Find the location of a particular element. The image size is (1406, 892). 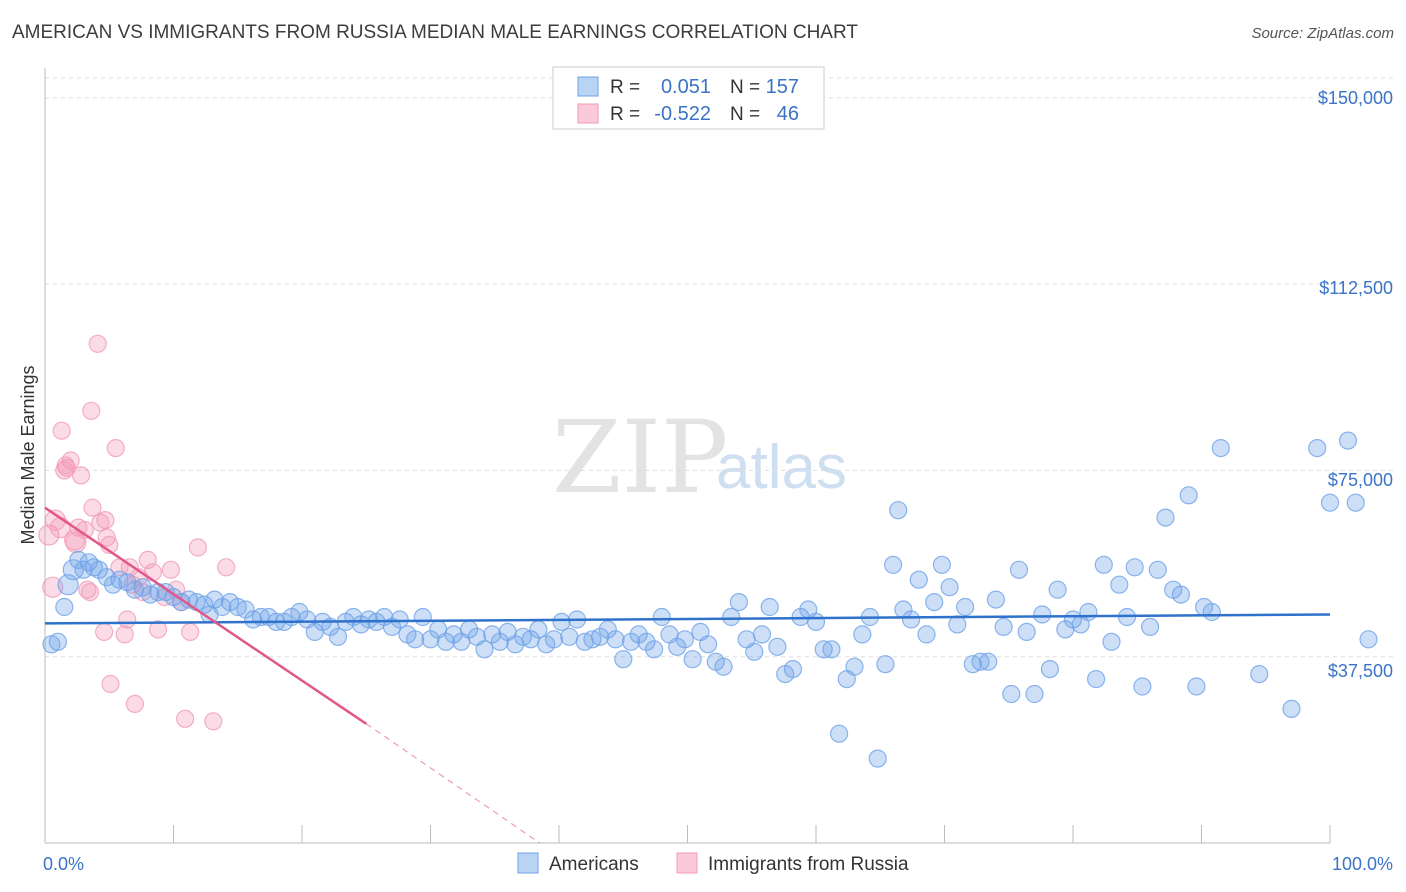

bottom-legend-label-americans: Americans is located at coordinates (594, 864).